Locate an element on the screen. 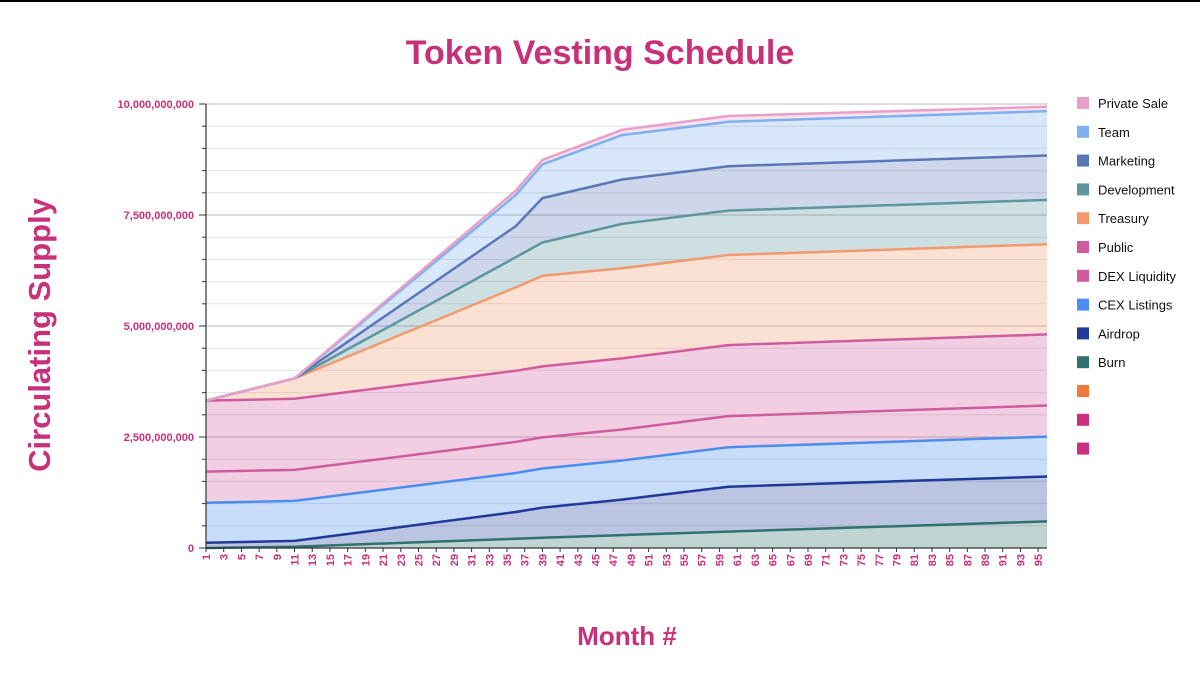  x-tick-label: 57 is located at coordinates (703, 560).